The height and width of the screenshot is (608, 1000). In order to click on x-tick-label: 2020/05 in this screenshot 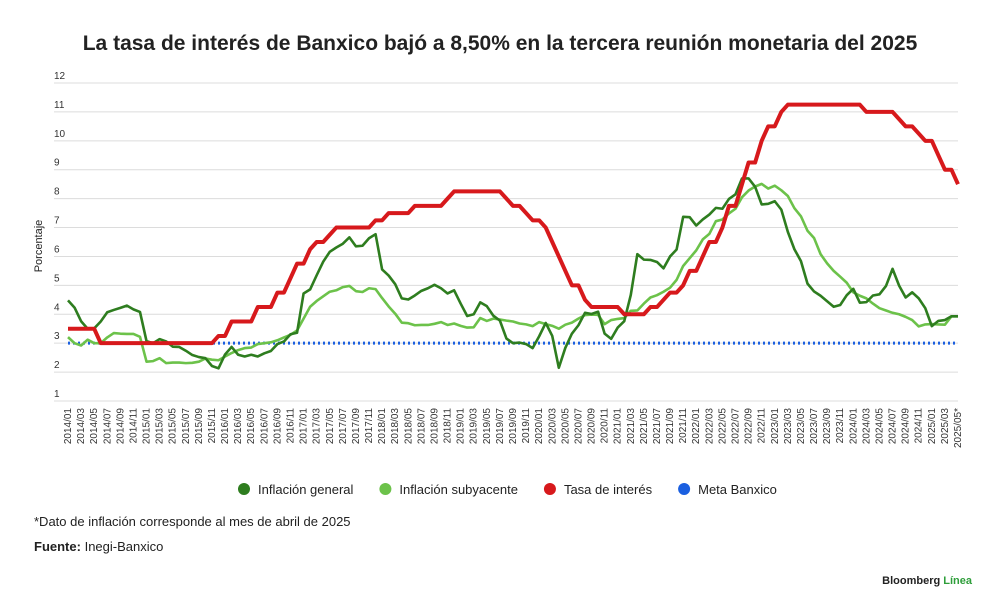, I will do `click(565, 426)`.